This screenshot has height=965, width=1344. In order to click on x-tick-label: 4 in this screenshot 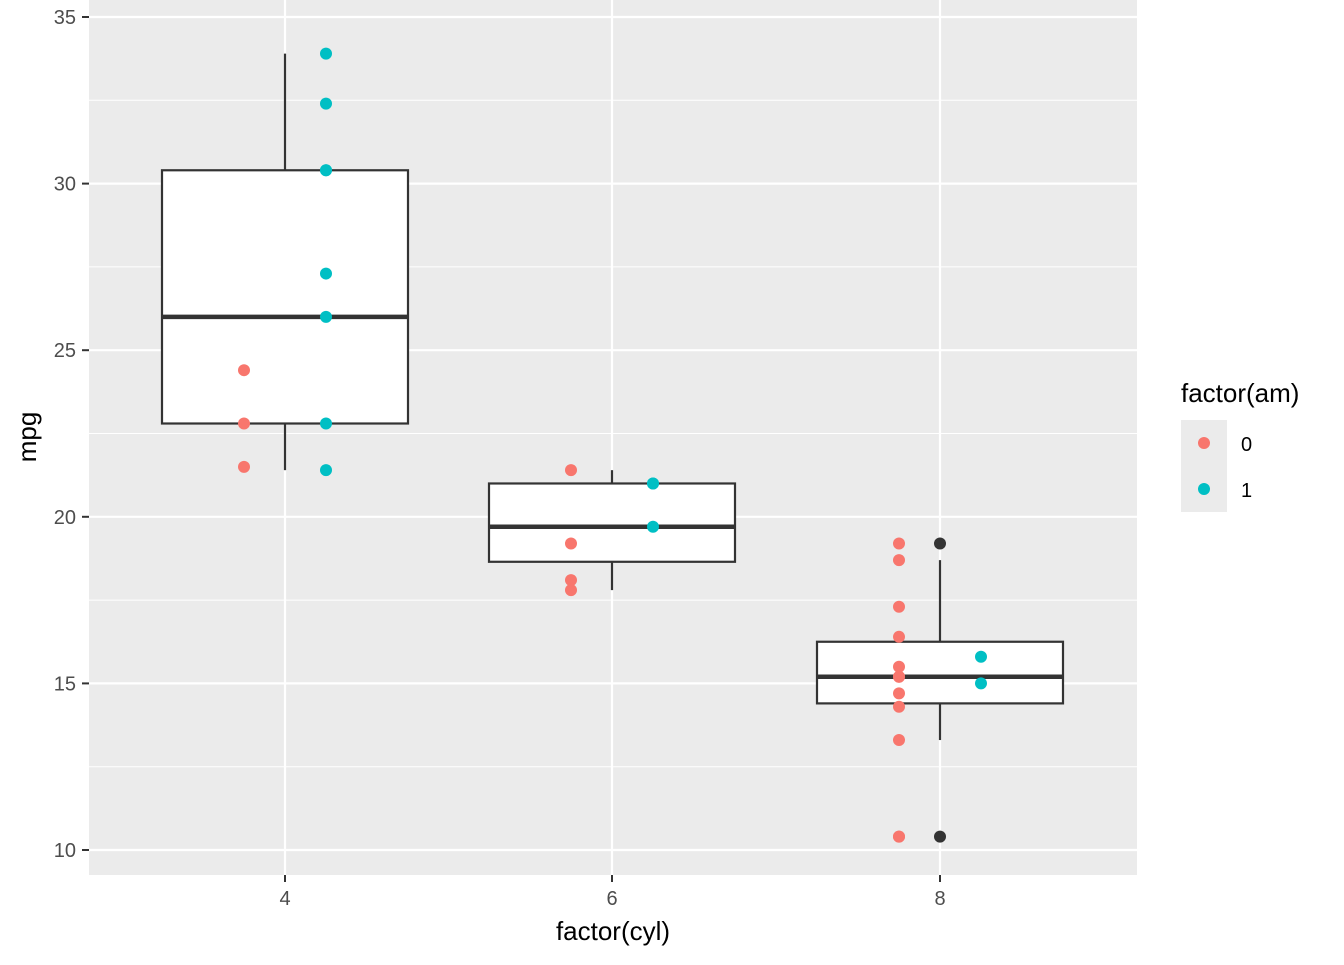, I will do `click(284, 899)`.